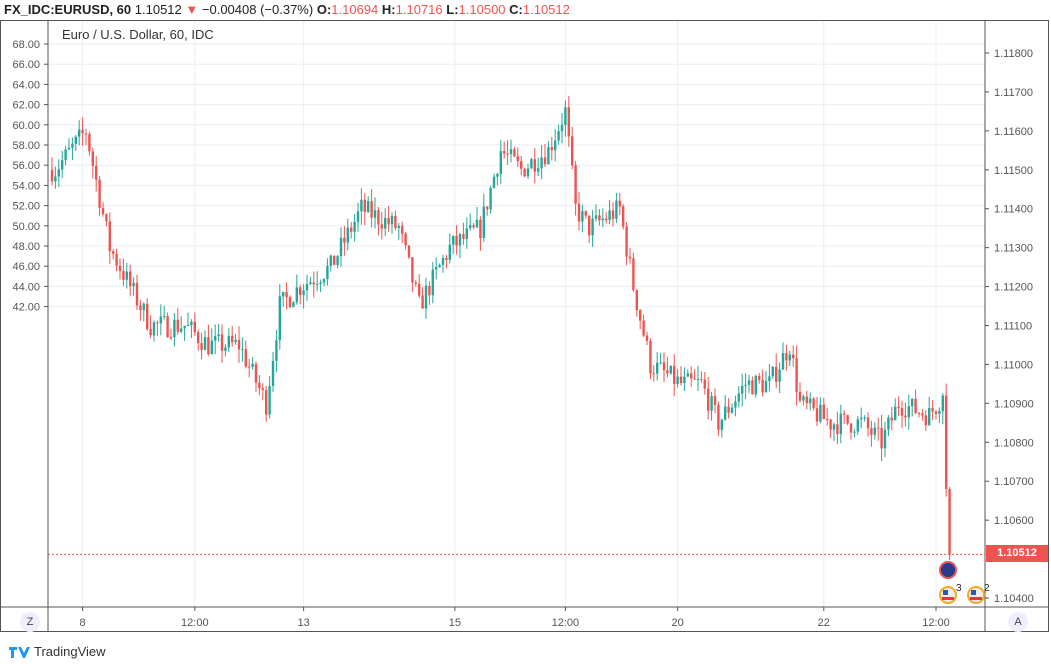 This screenshot has width=1051, height=664. Describe the element at coordinates (1013, 93) in the screenshot. I see `right-axis-label: 1.11700` at that location.